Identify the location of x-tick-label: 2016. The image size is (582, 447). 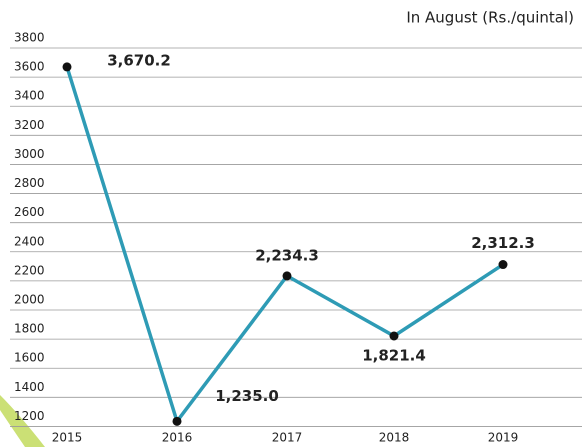
(177, 438).